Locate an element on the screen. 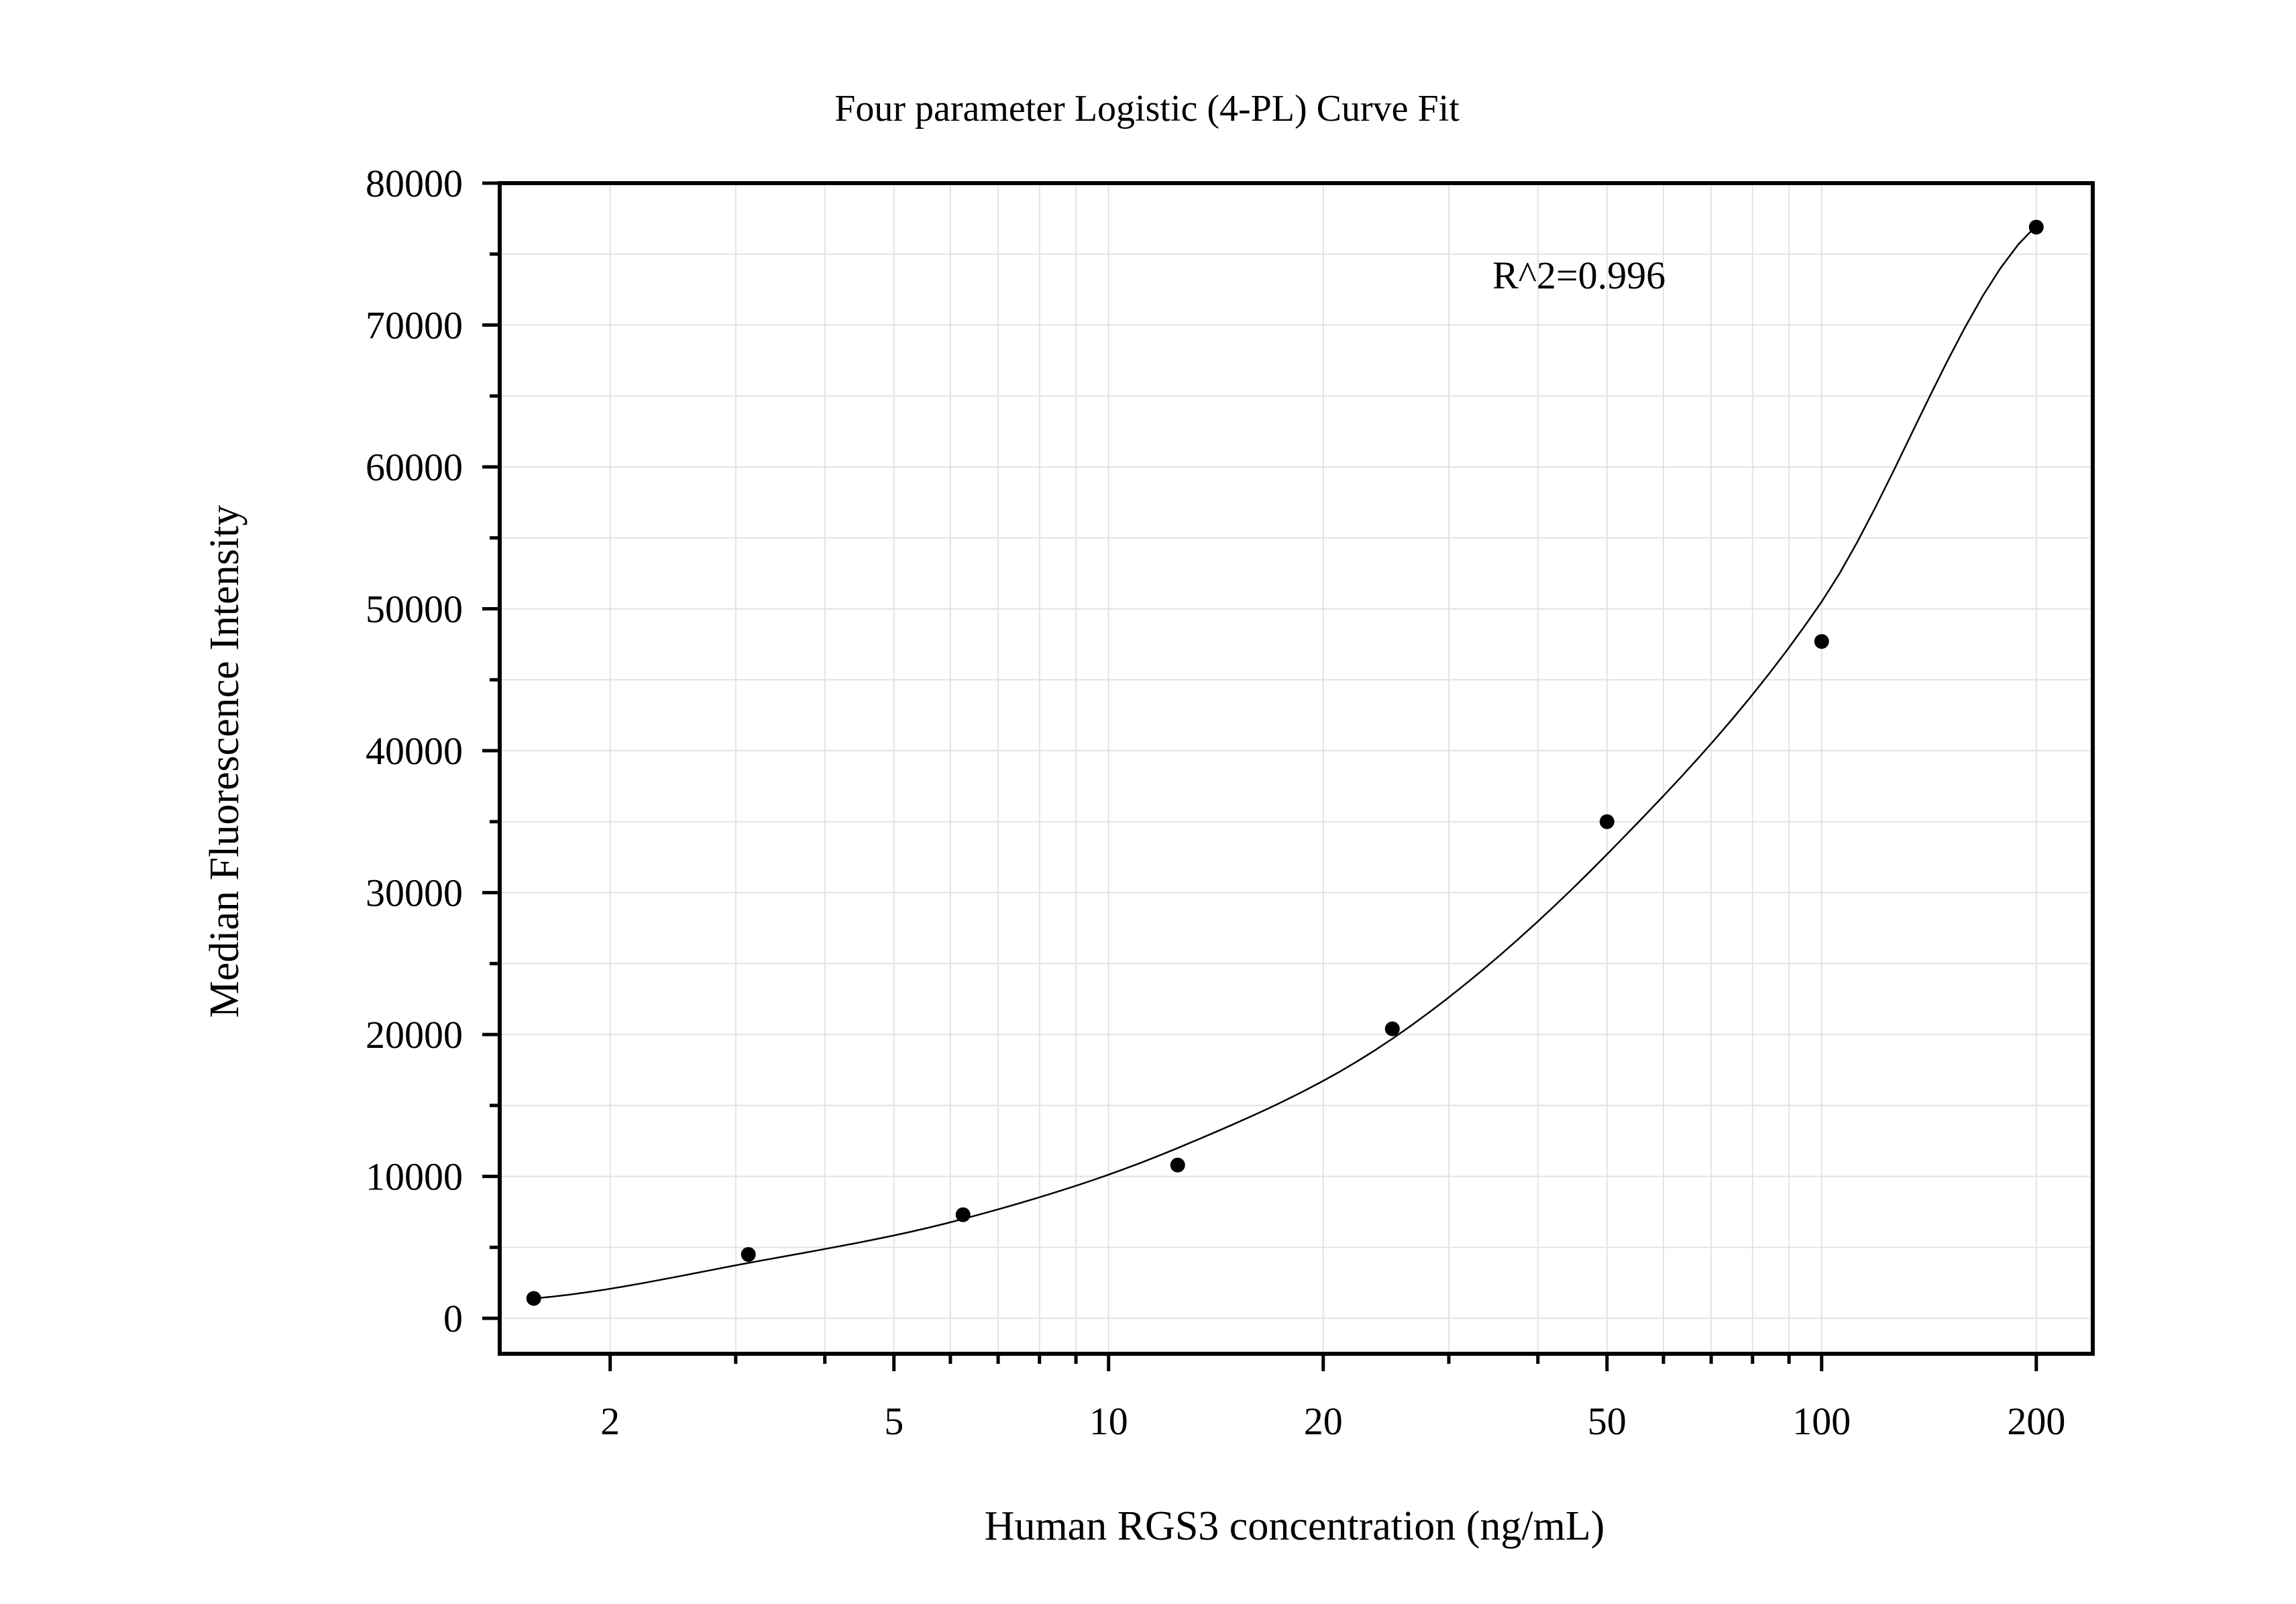  x-tick-label: 20 is located at coordinates (1323, 1421).